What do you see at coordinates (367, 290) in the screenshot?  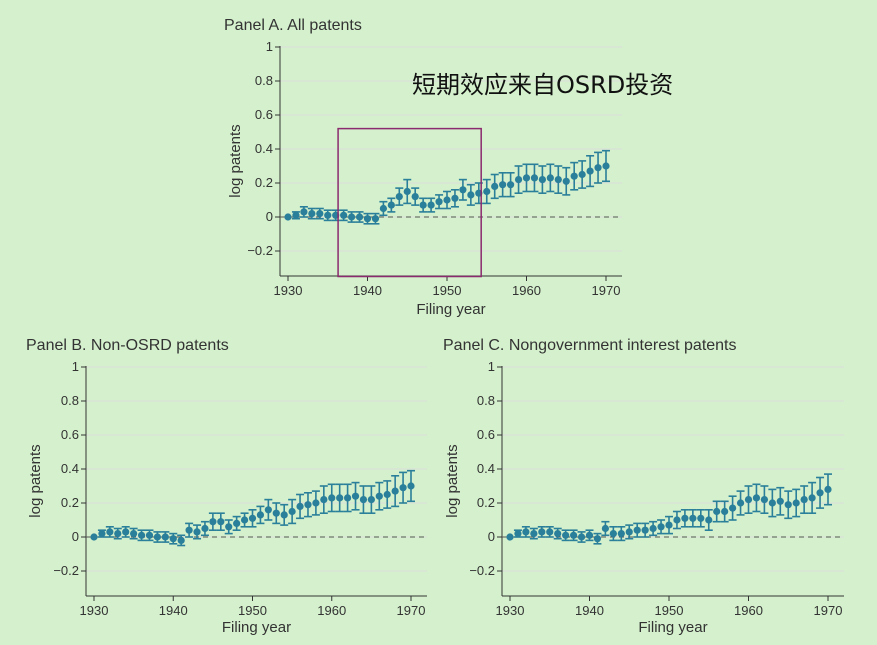 I see `panel-a-x-tick-label: 1940` at bounding box center [367, 290].